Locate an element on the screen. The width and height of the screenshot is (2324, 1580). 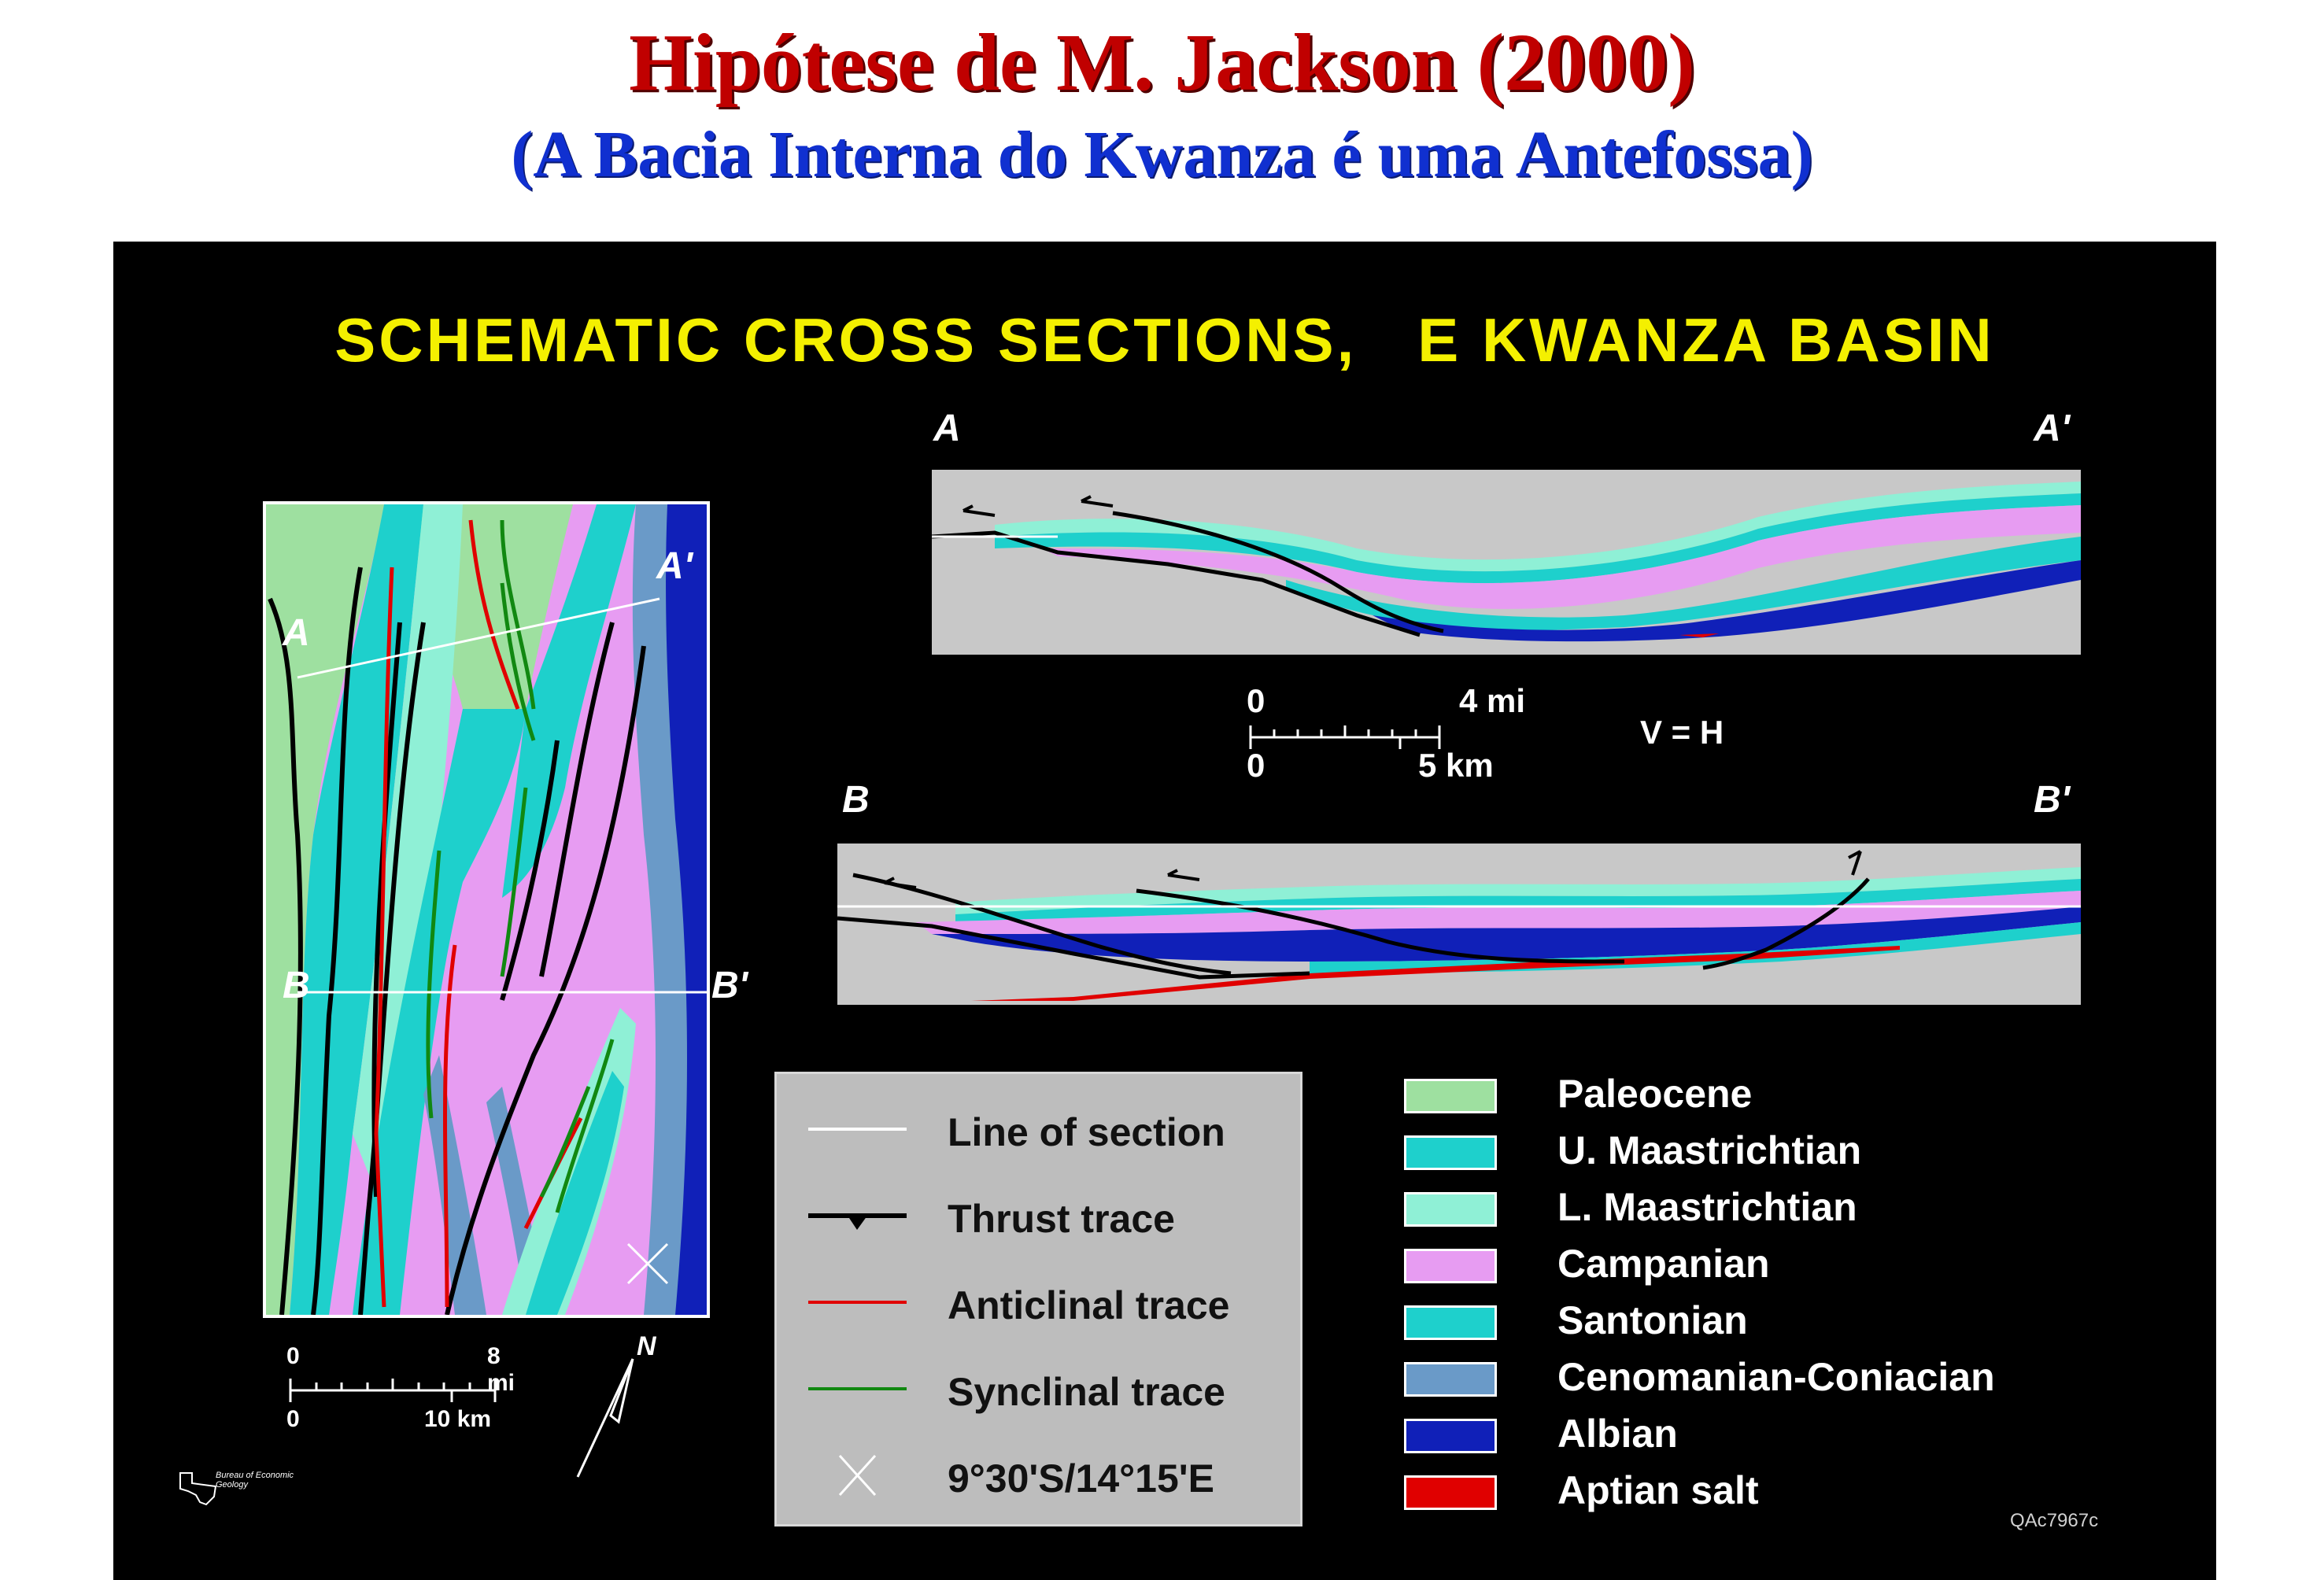
legend-synclinal-trace: Synclinal trace is located at coordinates (1038, 1389).